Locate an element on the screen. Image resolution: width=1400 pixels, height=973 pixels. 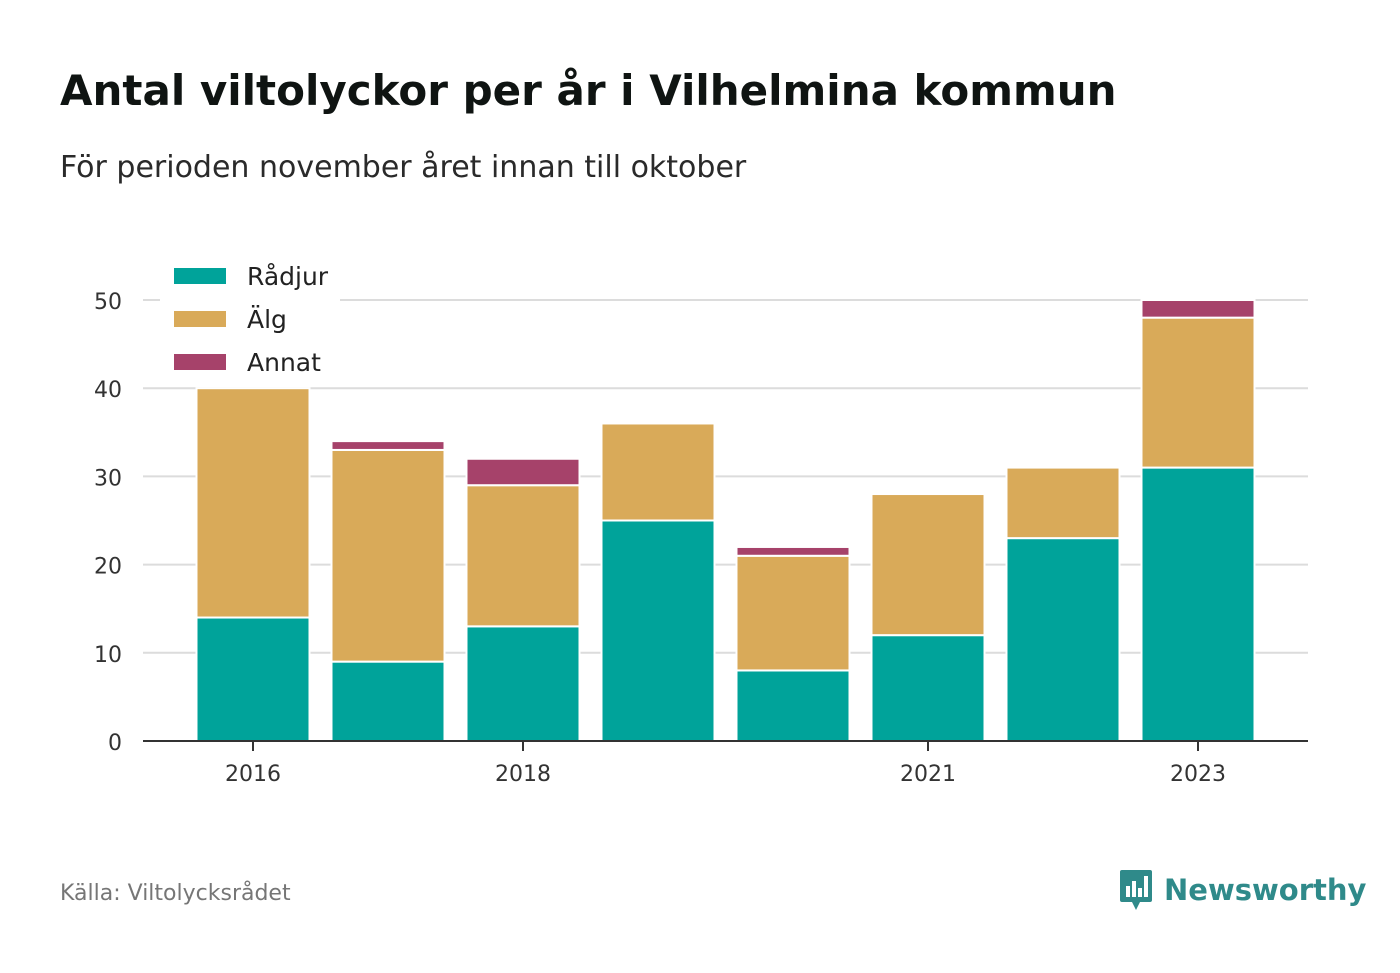
bar-rådjur-2018 is located at coordinates (523, 684).